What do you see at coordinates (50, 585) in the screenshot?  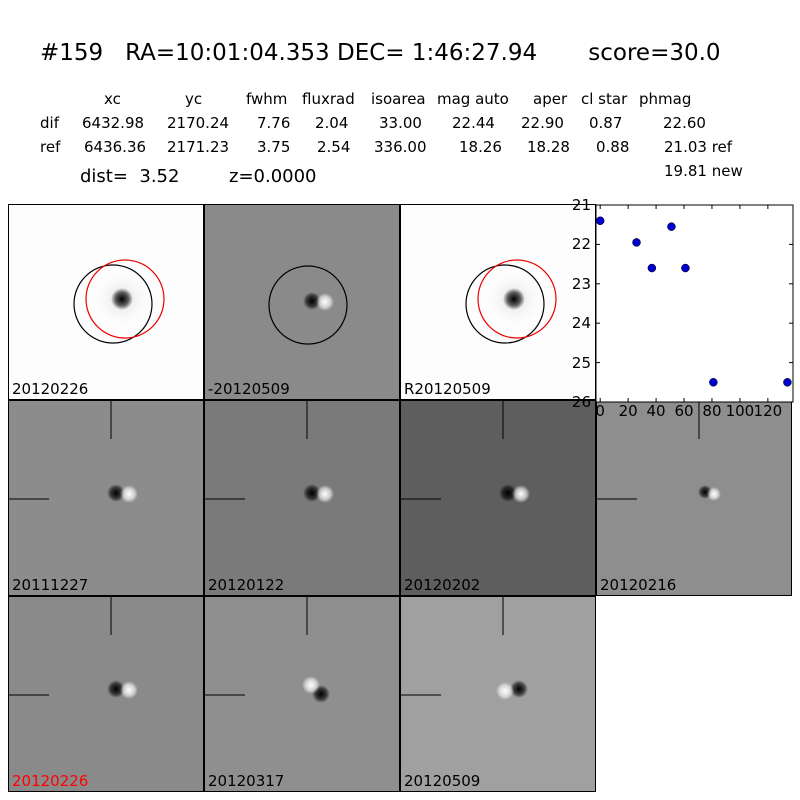 I see `stamp-date-label: 20111227` at bounding box center [50, 585].